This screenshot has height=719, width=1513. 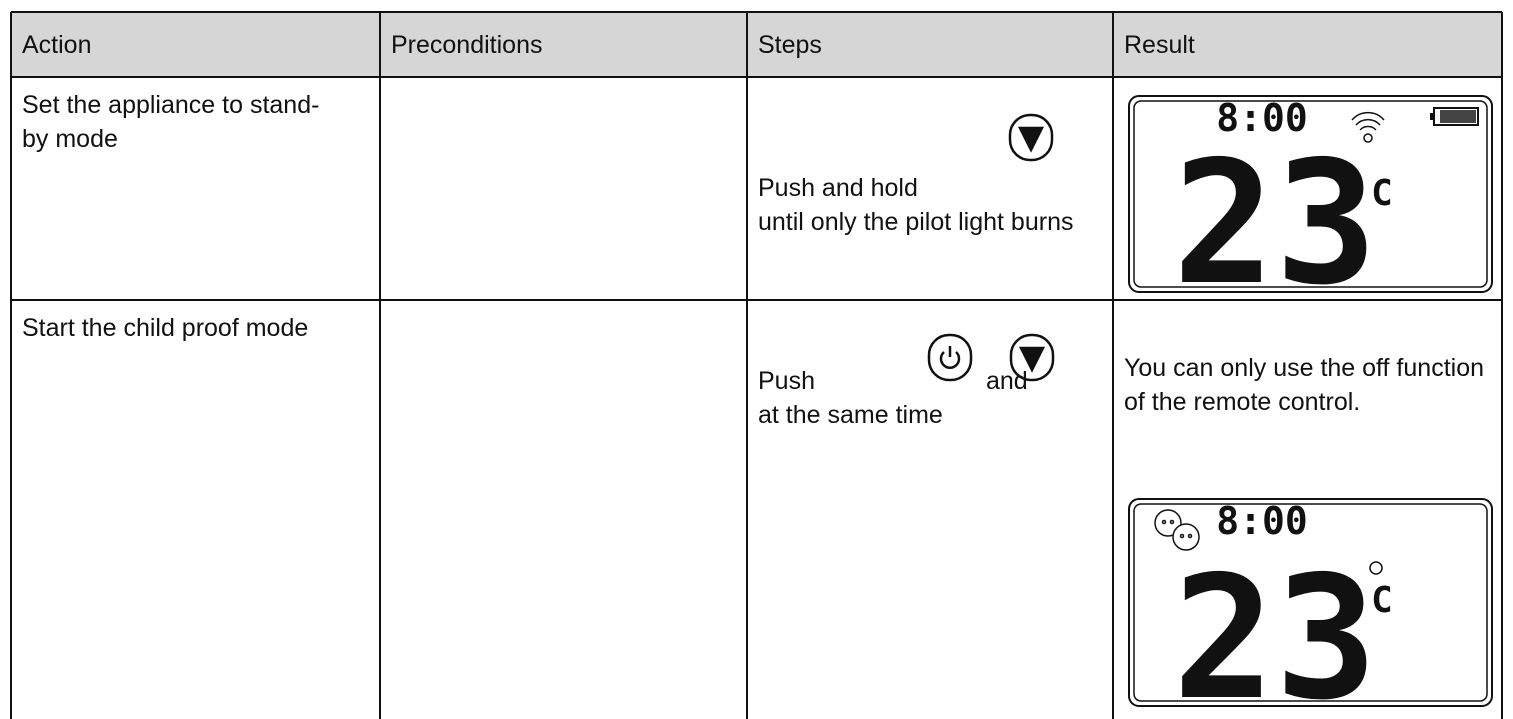 What do you see at coordinates (1454, 116) in the screenshot?
I see `battery-icon` at bounding box center [1454, 116].